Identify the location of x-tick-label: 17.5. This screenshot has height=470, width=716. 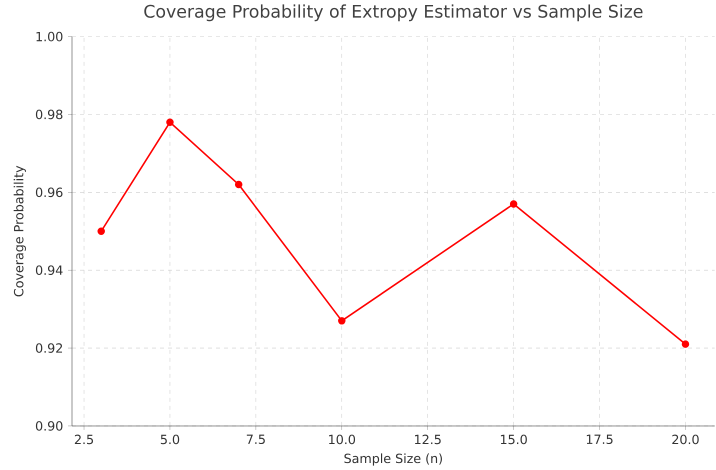
(599, 439).